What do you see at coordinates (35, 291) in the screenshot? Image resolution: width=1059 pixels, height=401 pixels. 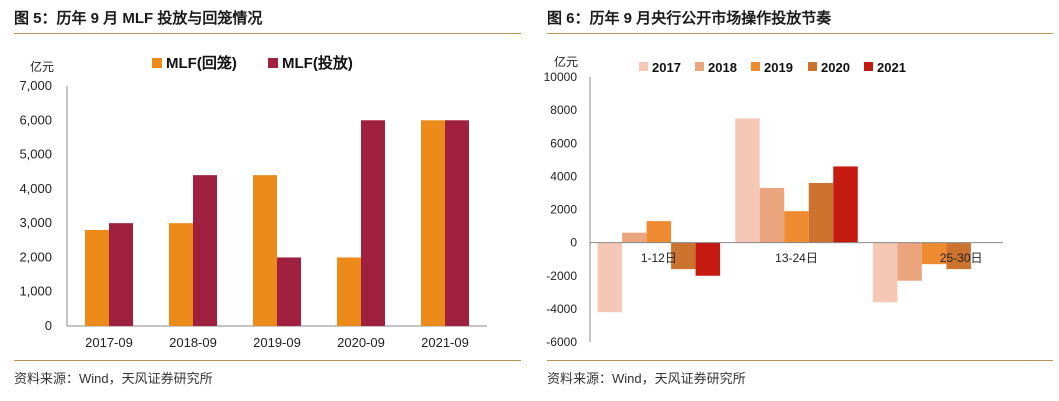 I see `y-tick-label: 1,000` at bounding box center [35, 291].